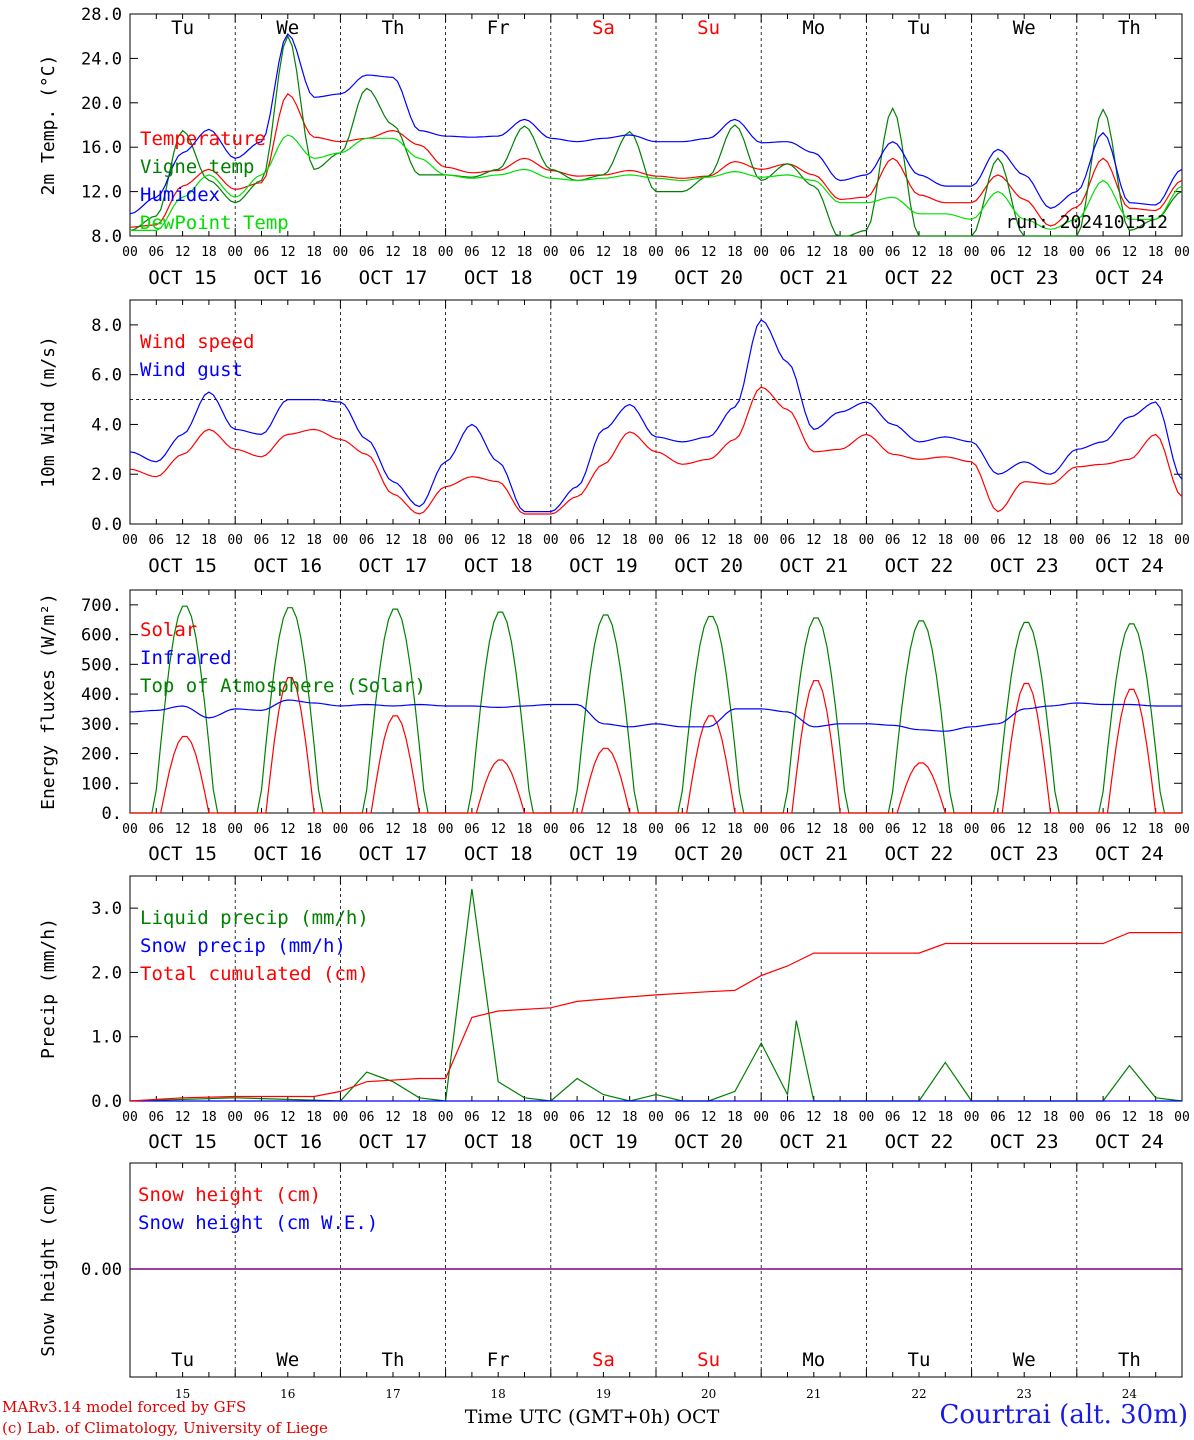 The image size is (1194, 1440). What do you see at coordinates (287, 1360) in the screenshot?
I see `weekday-label: We` at bounding box center [287, 1360].